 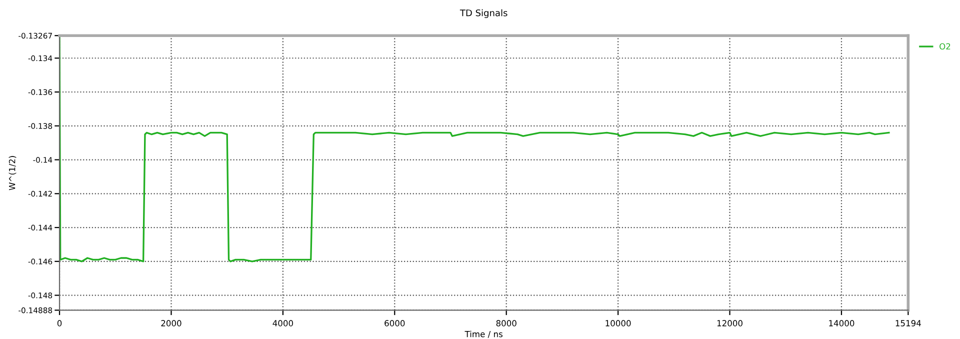 What do you see at coordinates (908, 323) in the screenshot?
I see `x-tick-label: 15194` at bounding box center [908, 323].